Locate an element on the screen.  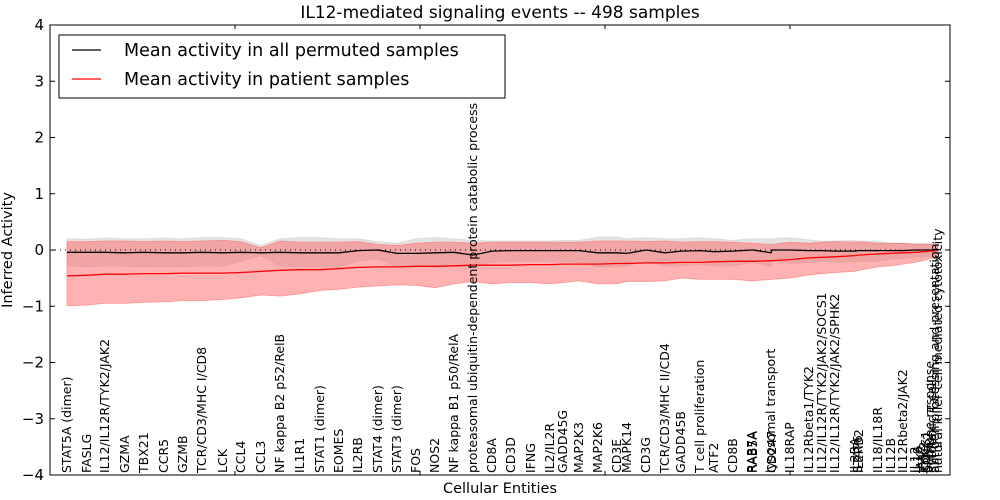
band-patient is located at coordinates (502, 273).